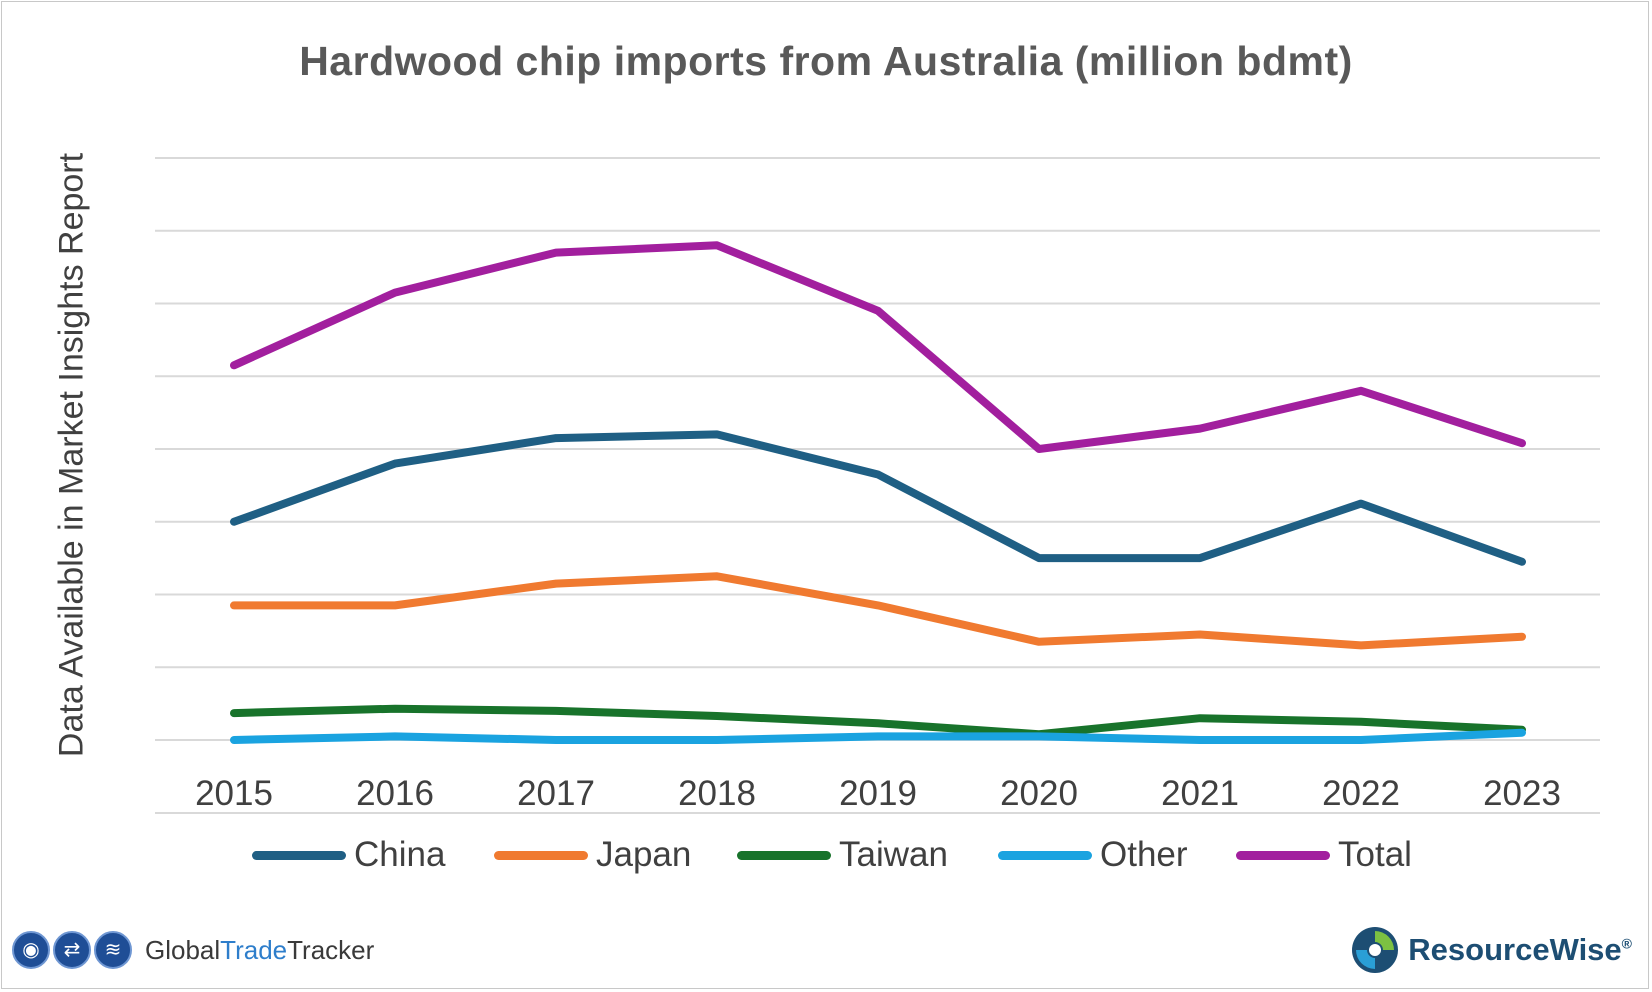 This screenshot has width=1652, height=992. I want to click on legend-label: Total, so click(1375, 854).